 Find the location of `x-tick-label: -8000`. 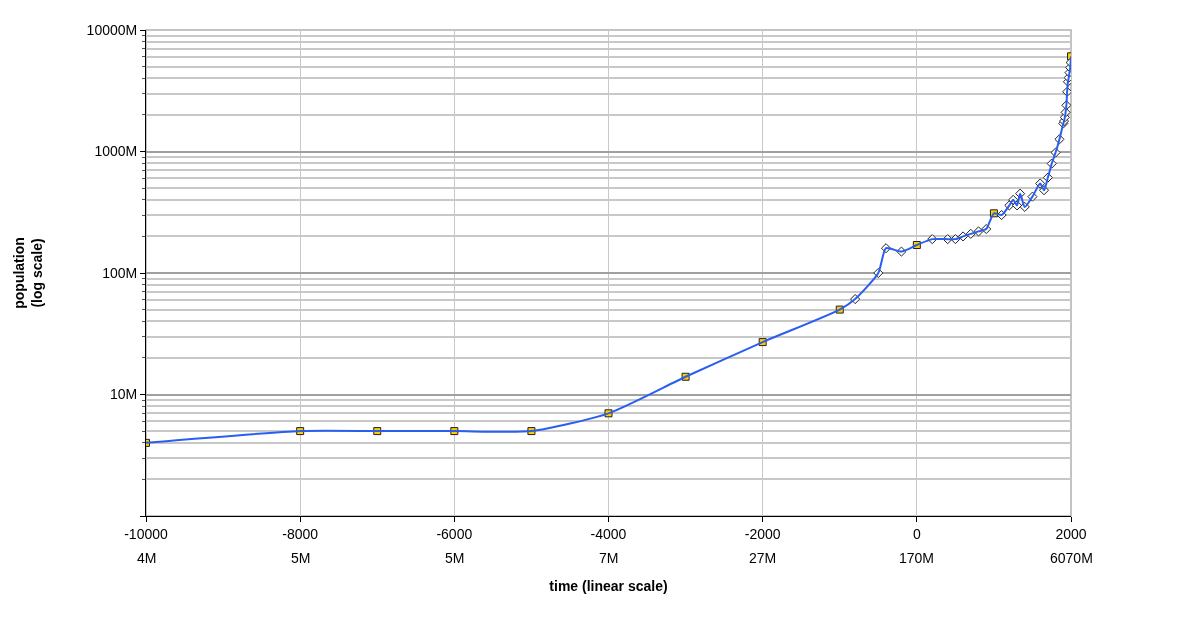

x-tick-label: -8000 is located at coordinates (300, 533).